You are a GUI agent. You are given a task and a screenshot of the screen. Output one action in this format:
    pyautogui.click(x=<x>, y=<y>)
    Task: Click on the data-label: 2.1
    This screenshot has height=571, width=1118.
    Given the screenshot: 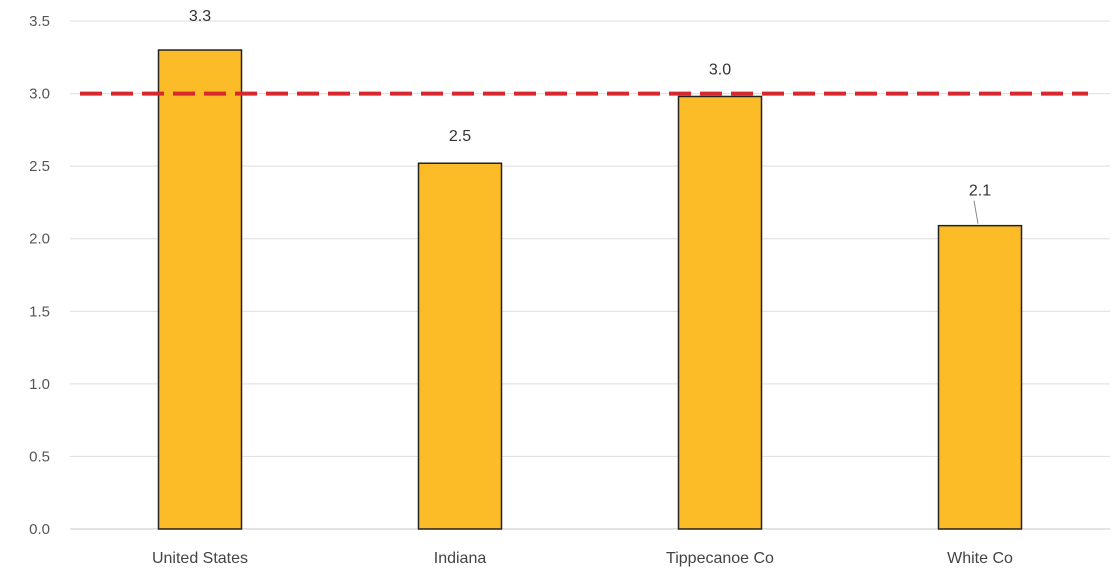 What is the action you would take?
    pyautogui.click(x=980, y=191)
    